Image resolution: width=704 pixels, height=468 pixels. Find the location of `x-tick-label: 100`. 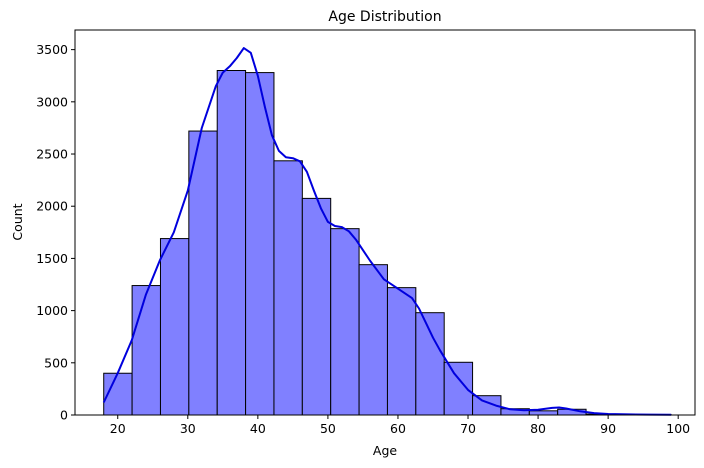

x-tick-label: 100 is located at coordinates (678, 428).